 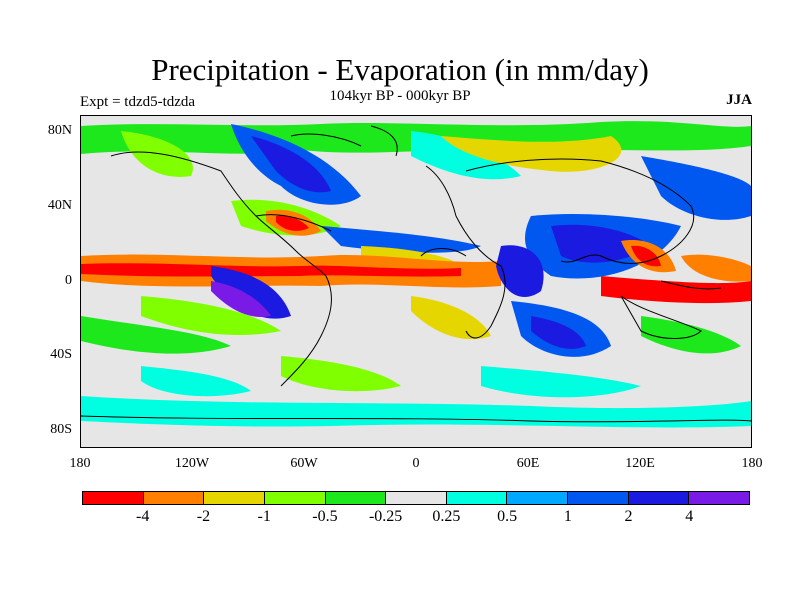 I want to click on colorbar-label: 2, so click(x=628, y=516).